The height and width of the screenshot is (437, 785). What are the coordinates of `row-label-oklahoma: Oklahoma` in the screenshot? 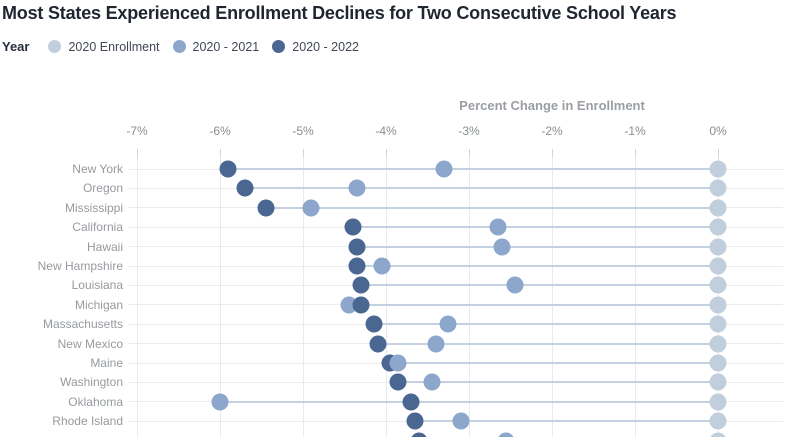 It's located at (95, 401).